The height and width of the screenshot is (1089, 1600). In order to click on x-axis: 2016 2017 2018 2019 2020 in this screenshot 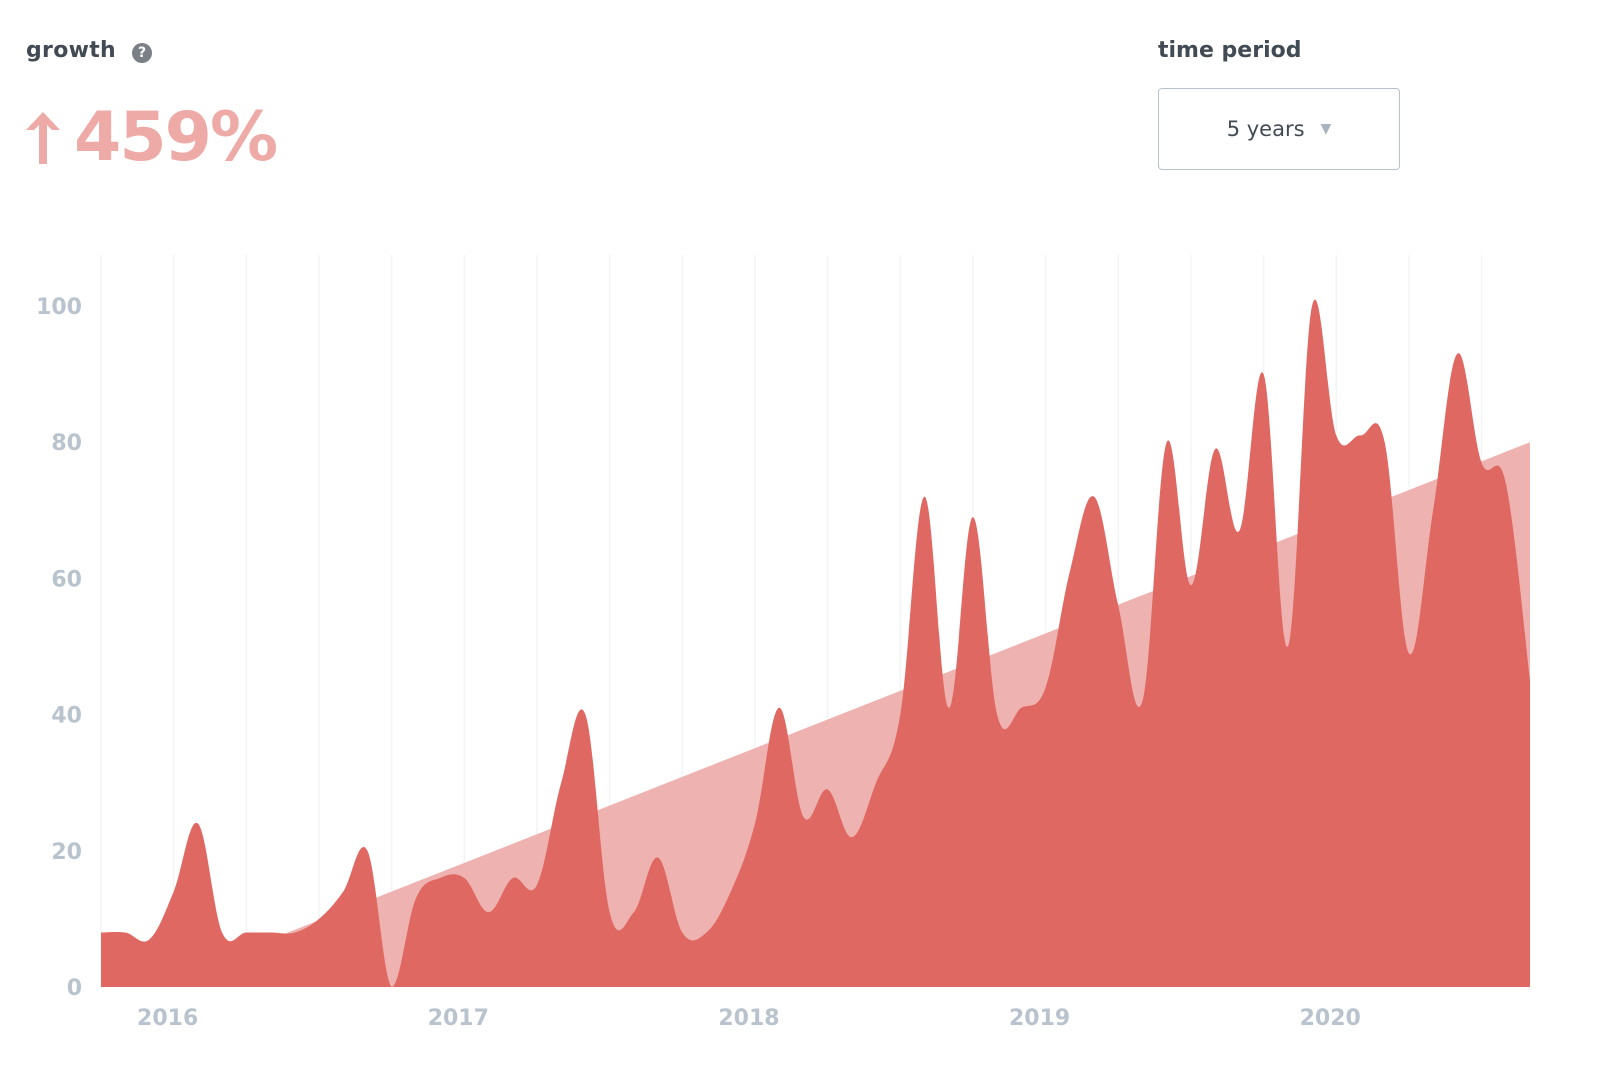, I will do `click(749, 1018)`.